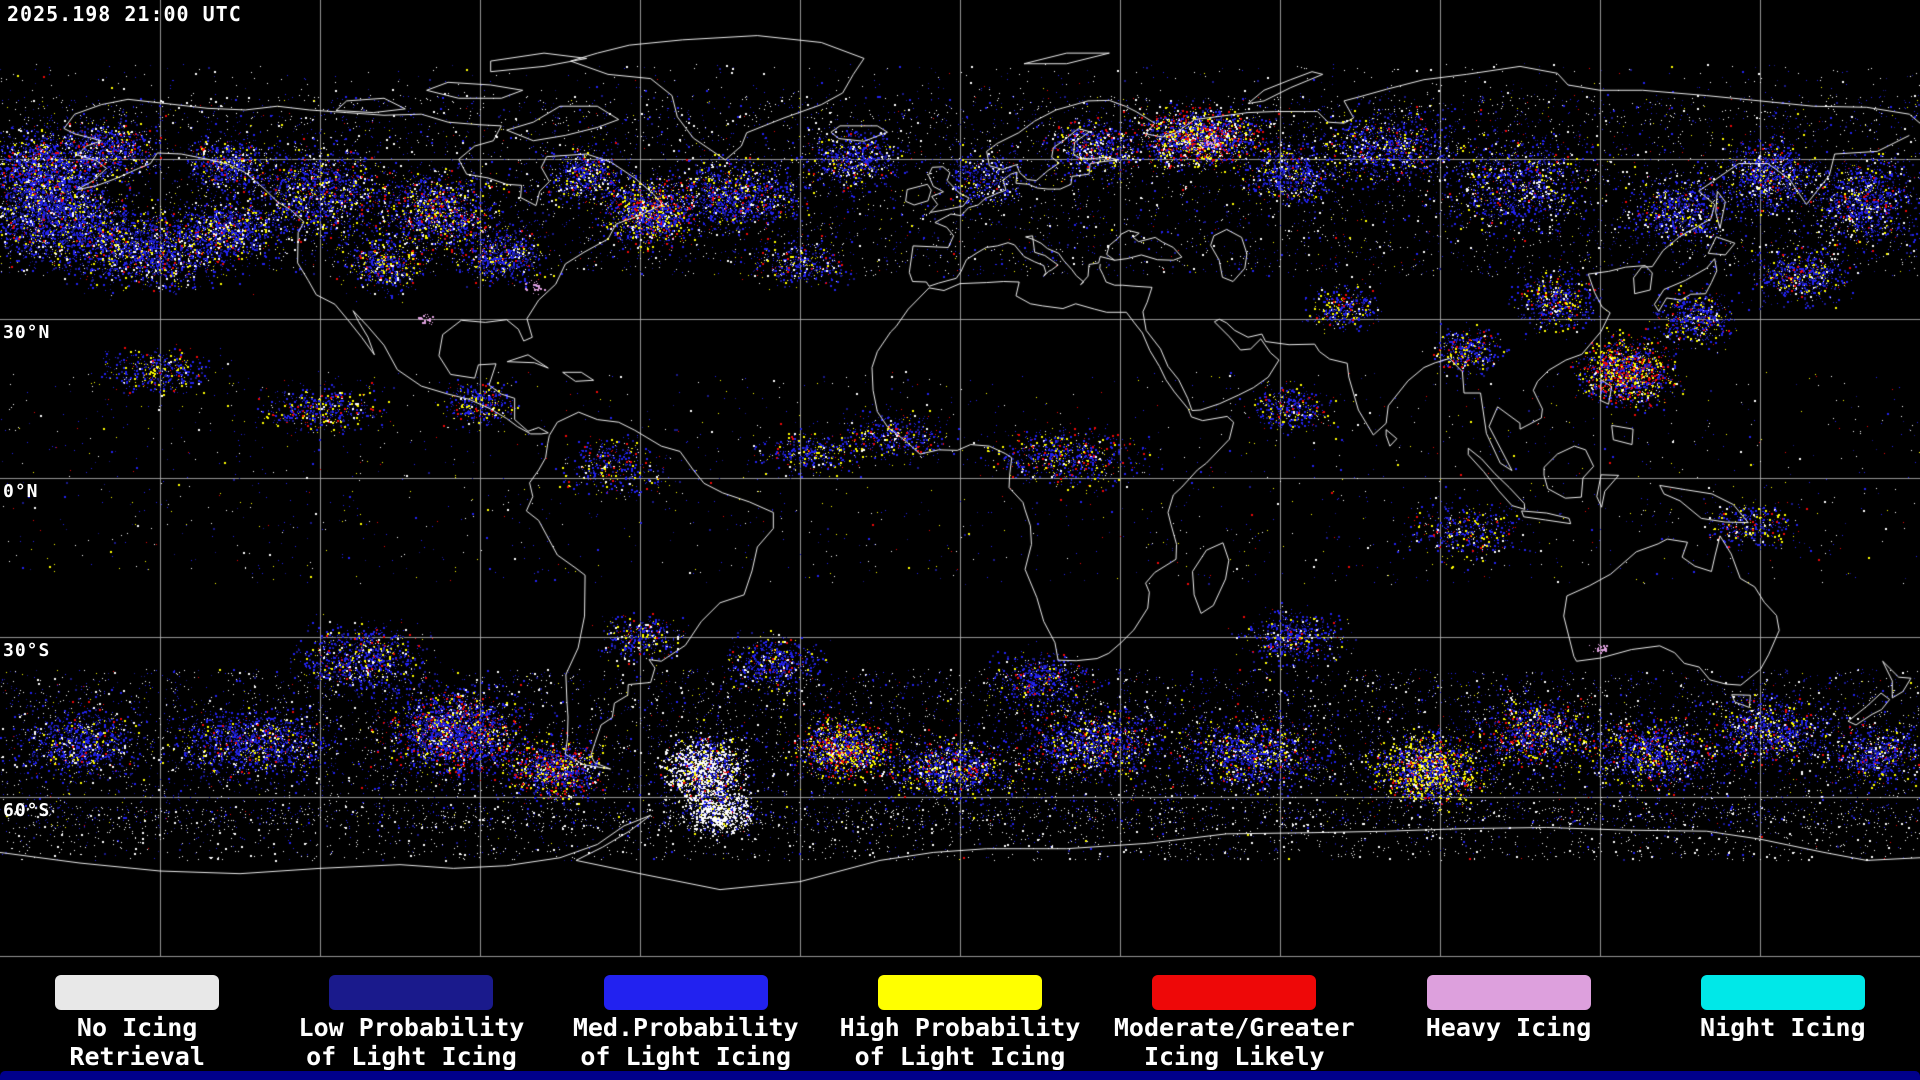 The image size is (1920, 1080). I want to click on legend-label-line: Moderate/Greater, so click(1234, 1027).